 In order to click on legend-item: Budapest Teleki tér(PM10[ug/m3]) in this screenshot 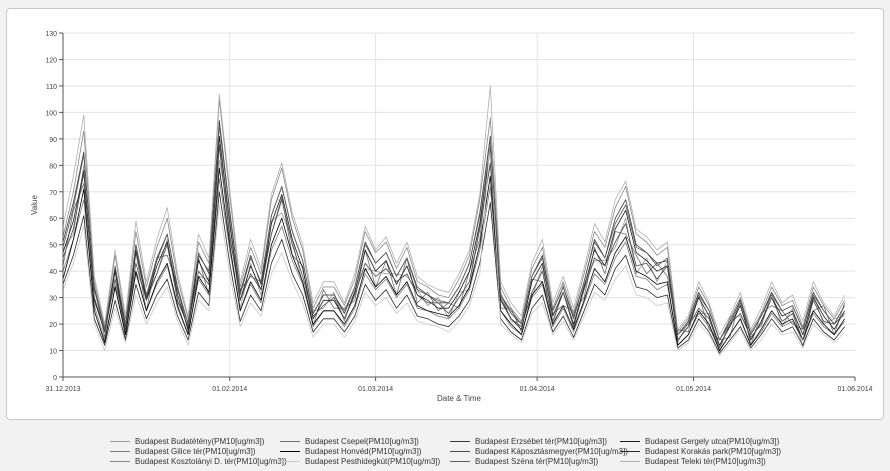, I will do `click(693, 461)`.